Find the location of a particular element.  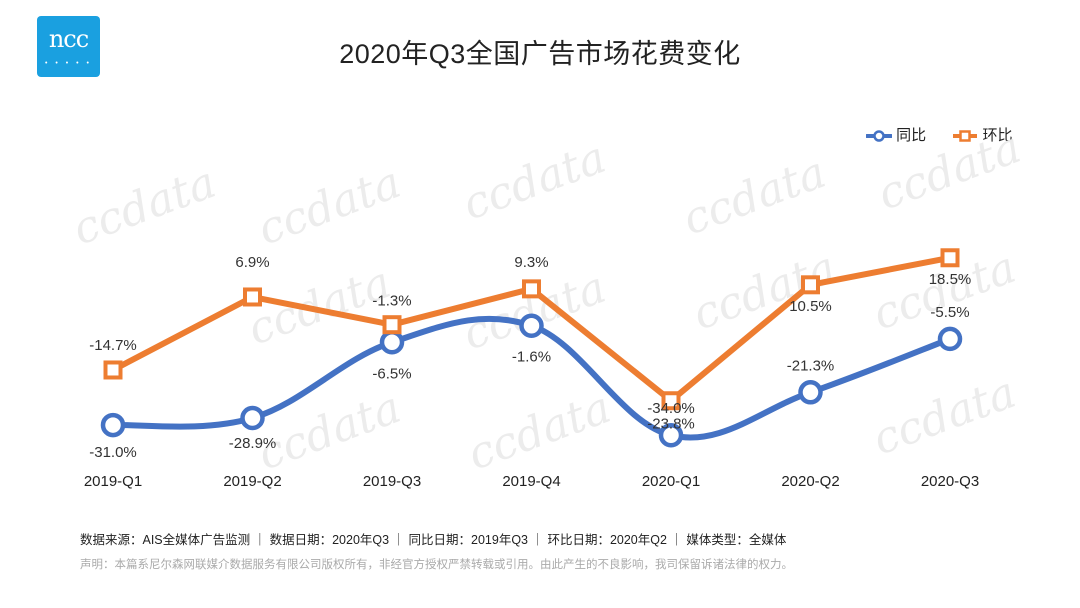

legend-label-yoy: 同比 is located at coordinates (911, 135).